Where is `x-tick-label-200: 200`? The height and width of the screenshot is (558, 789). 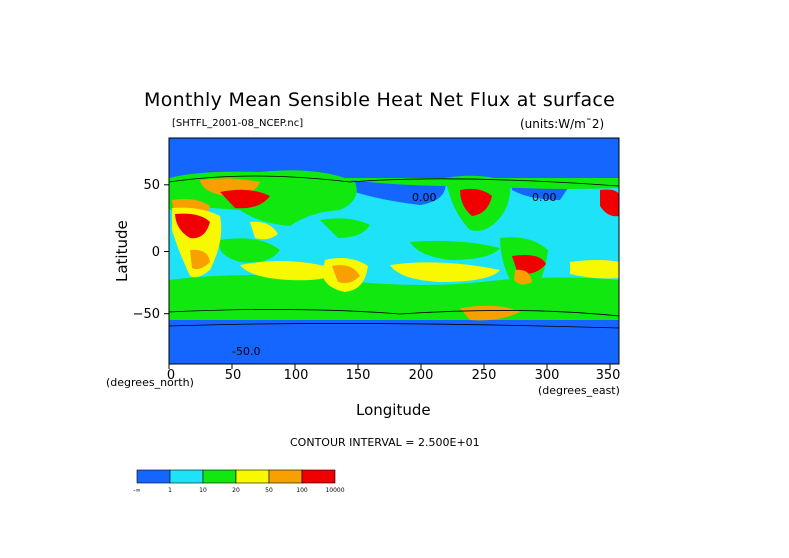
x-tick-label-200: 200 is located at coordinates (421, 374).